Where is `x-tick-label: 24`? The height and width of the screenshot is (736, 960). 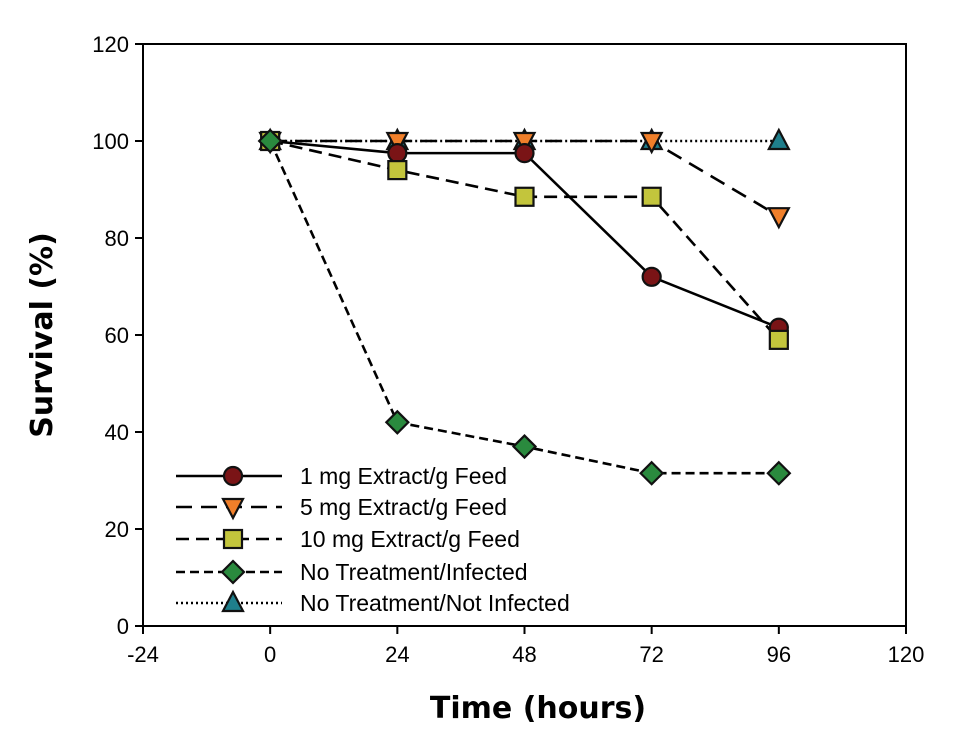 x-tick-label: 24 is located at coordinates (397, 654).